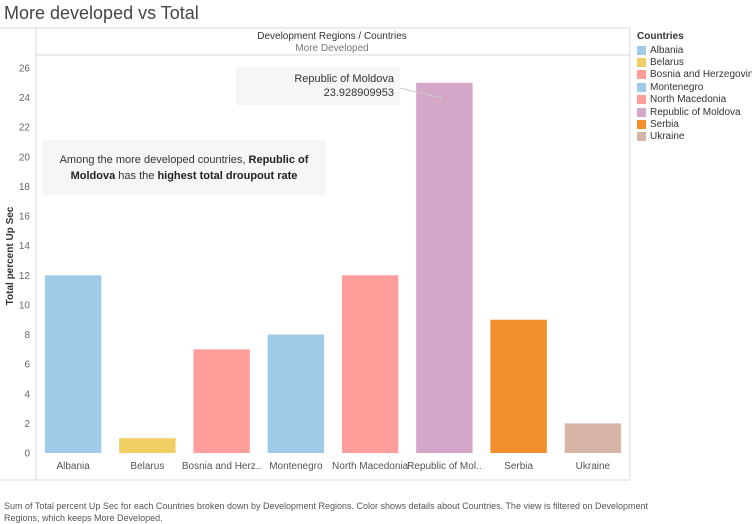  What do you see at coordinates (189, 168) in the screenshot?
I see `annotation-highlight-country: Republic of Moldova` at bounding box center [189, 168].